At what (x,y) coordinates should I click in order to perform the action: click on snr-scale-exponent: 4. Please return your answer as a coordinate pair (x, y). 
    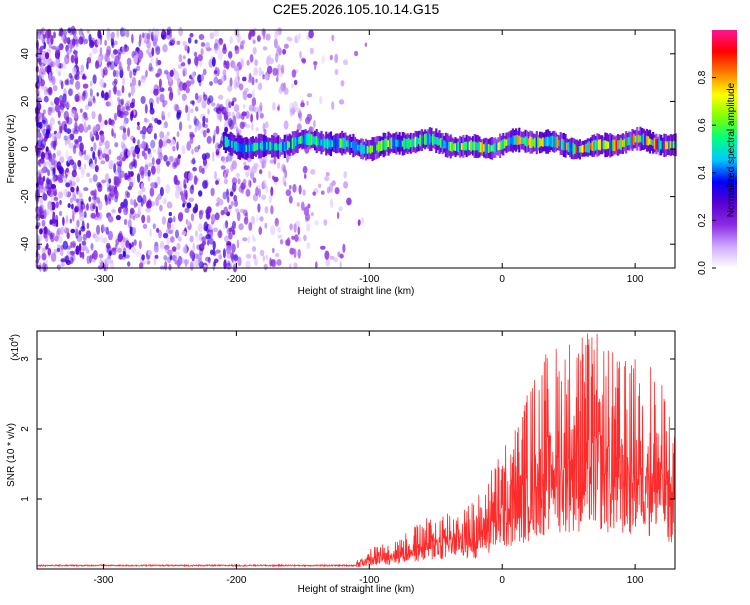
    Looking at the image, I should click on (12, 339).